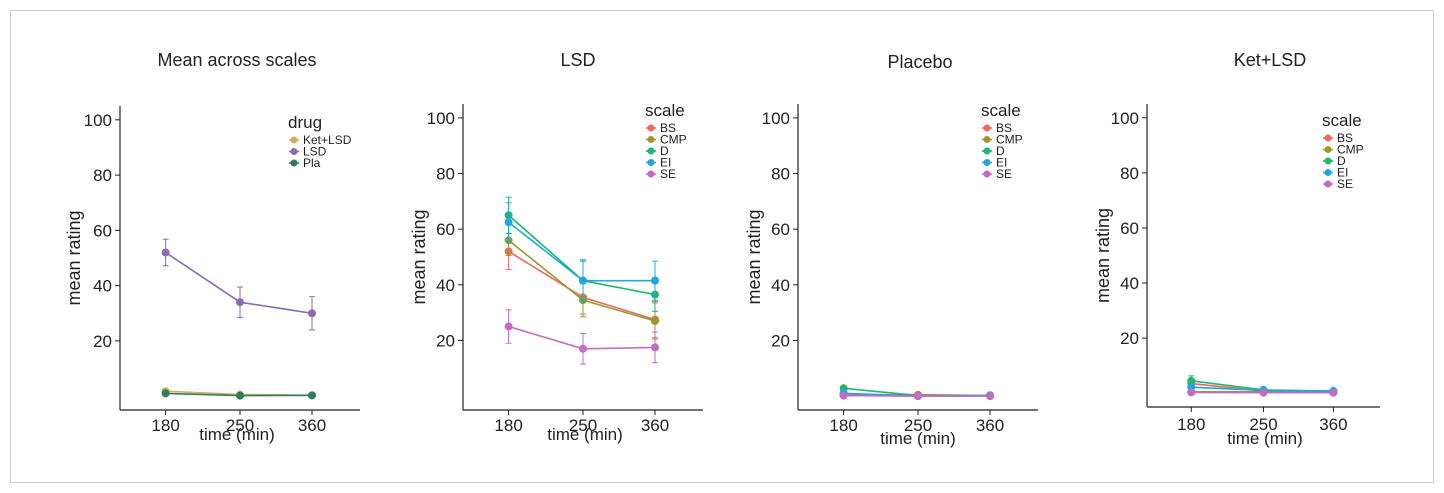  What do you see at coordinates (238, 394) in the screenshot?
I see `series-pla` at bounding box center [238, 394].